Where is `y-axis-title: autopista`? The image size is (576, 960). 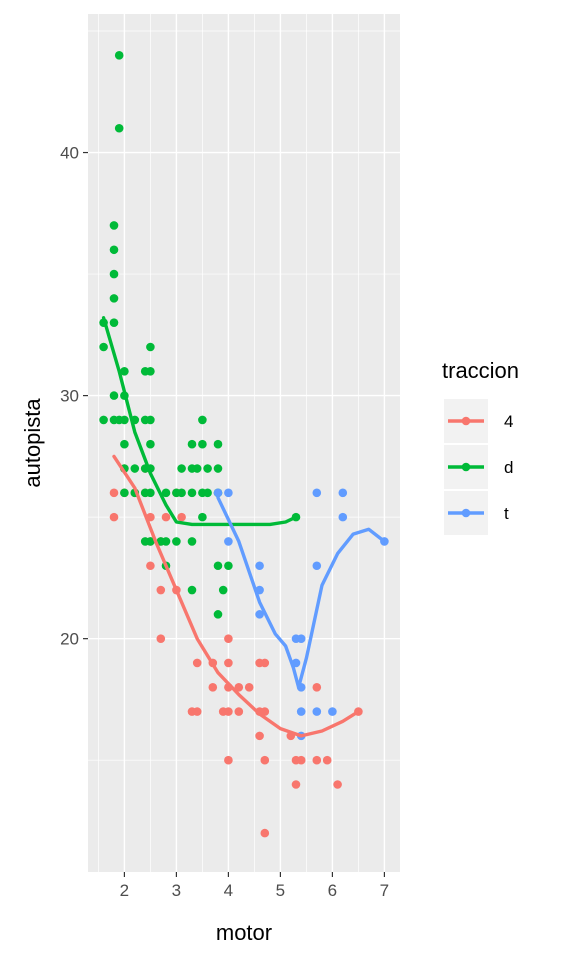 y-axis-title: autopista is located at coordinates (32, 443).